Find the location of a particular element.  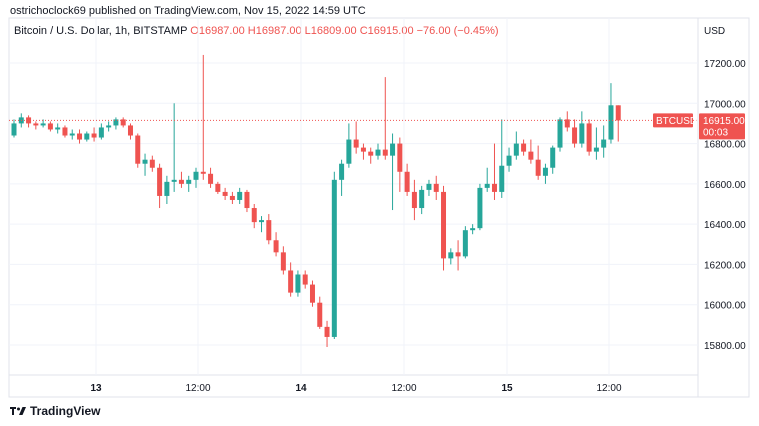

last-price-tag: BTCUSD 16915.00 00:03 is located at coordinates (699, 126).